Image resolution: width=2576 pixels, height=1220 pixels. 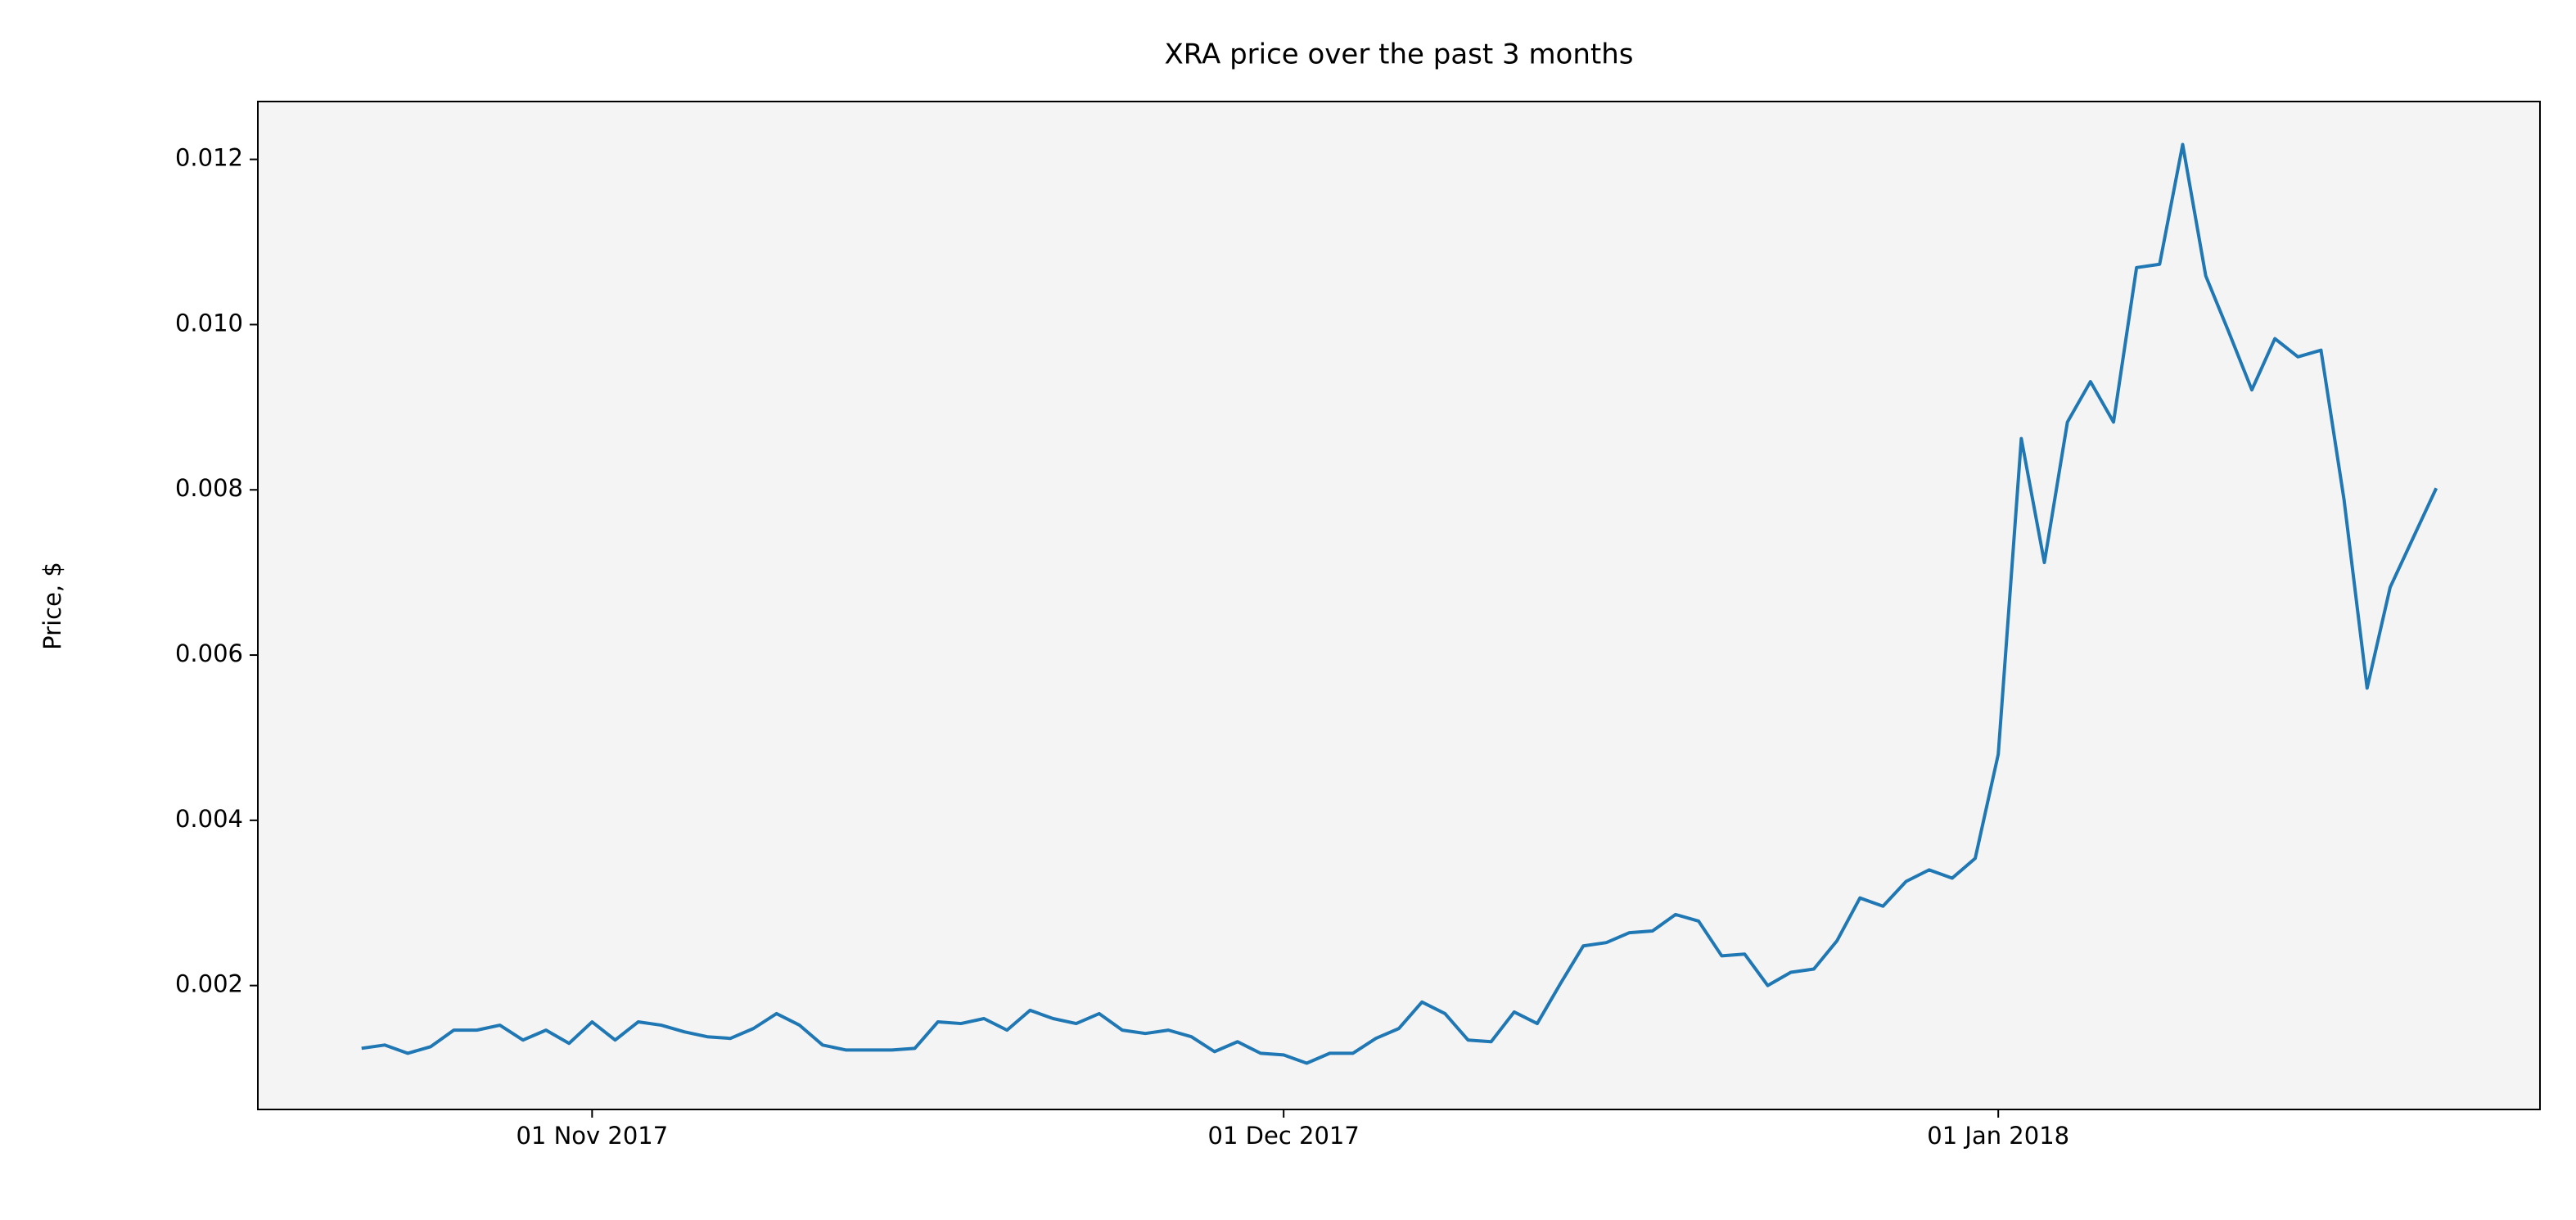 I want to click on x-tick-label: 01 Dec 2017, so click(x=1284, y=1136).